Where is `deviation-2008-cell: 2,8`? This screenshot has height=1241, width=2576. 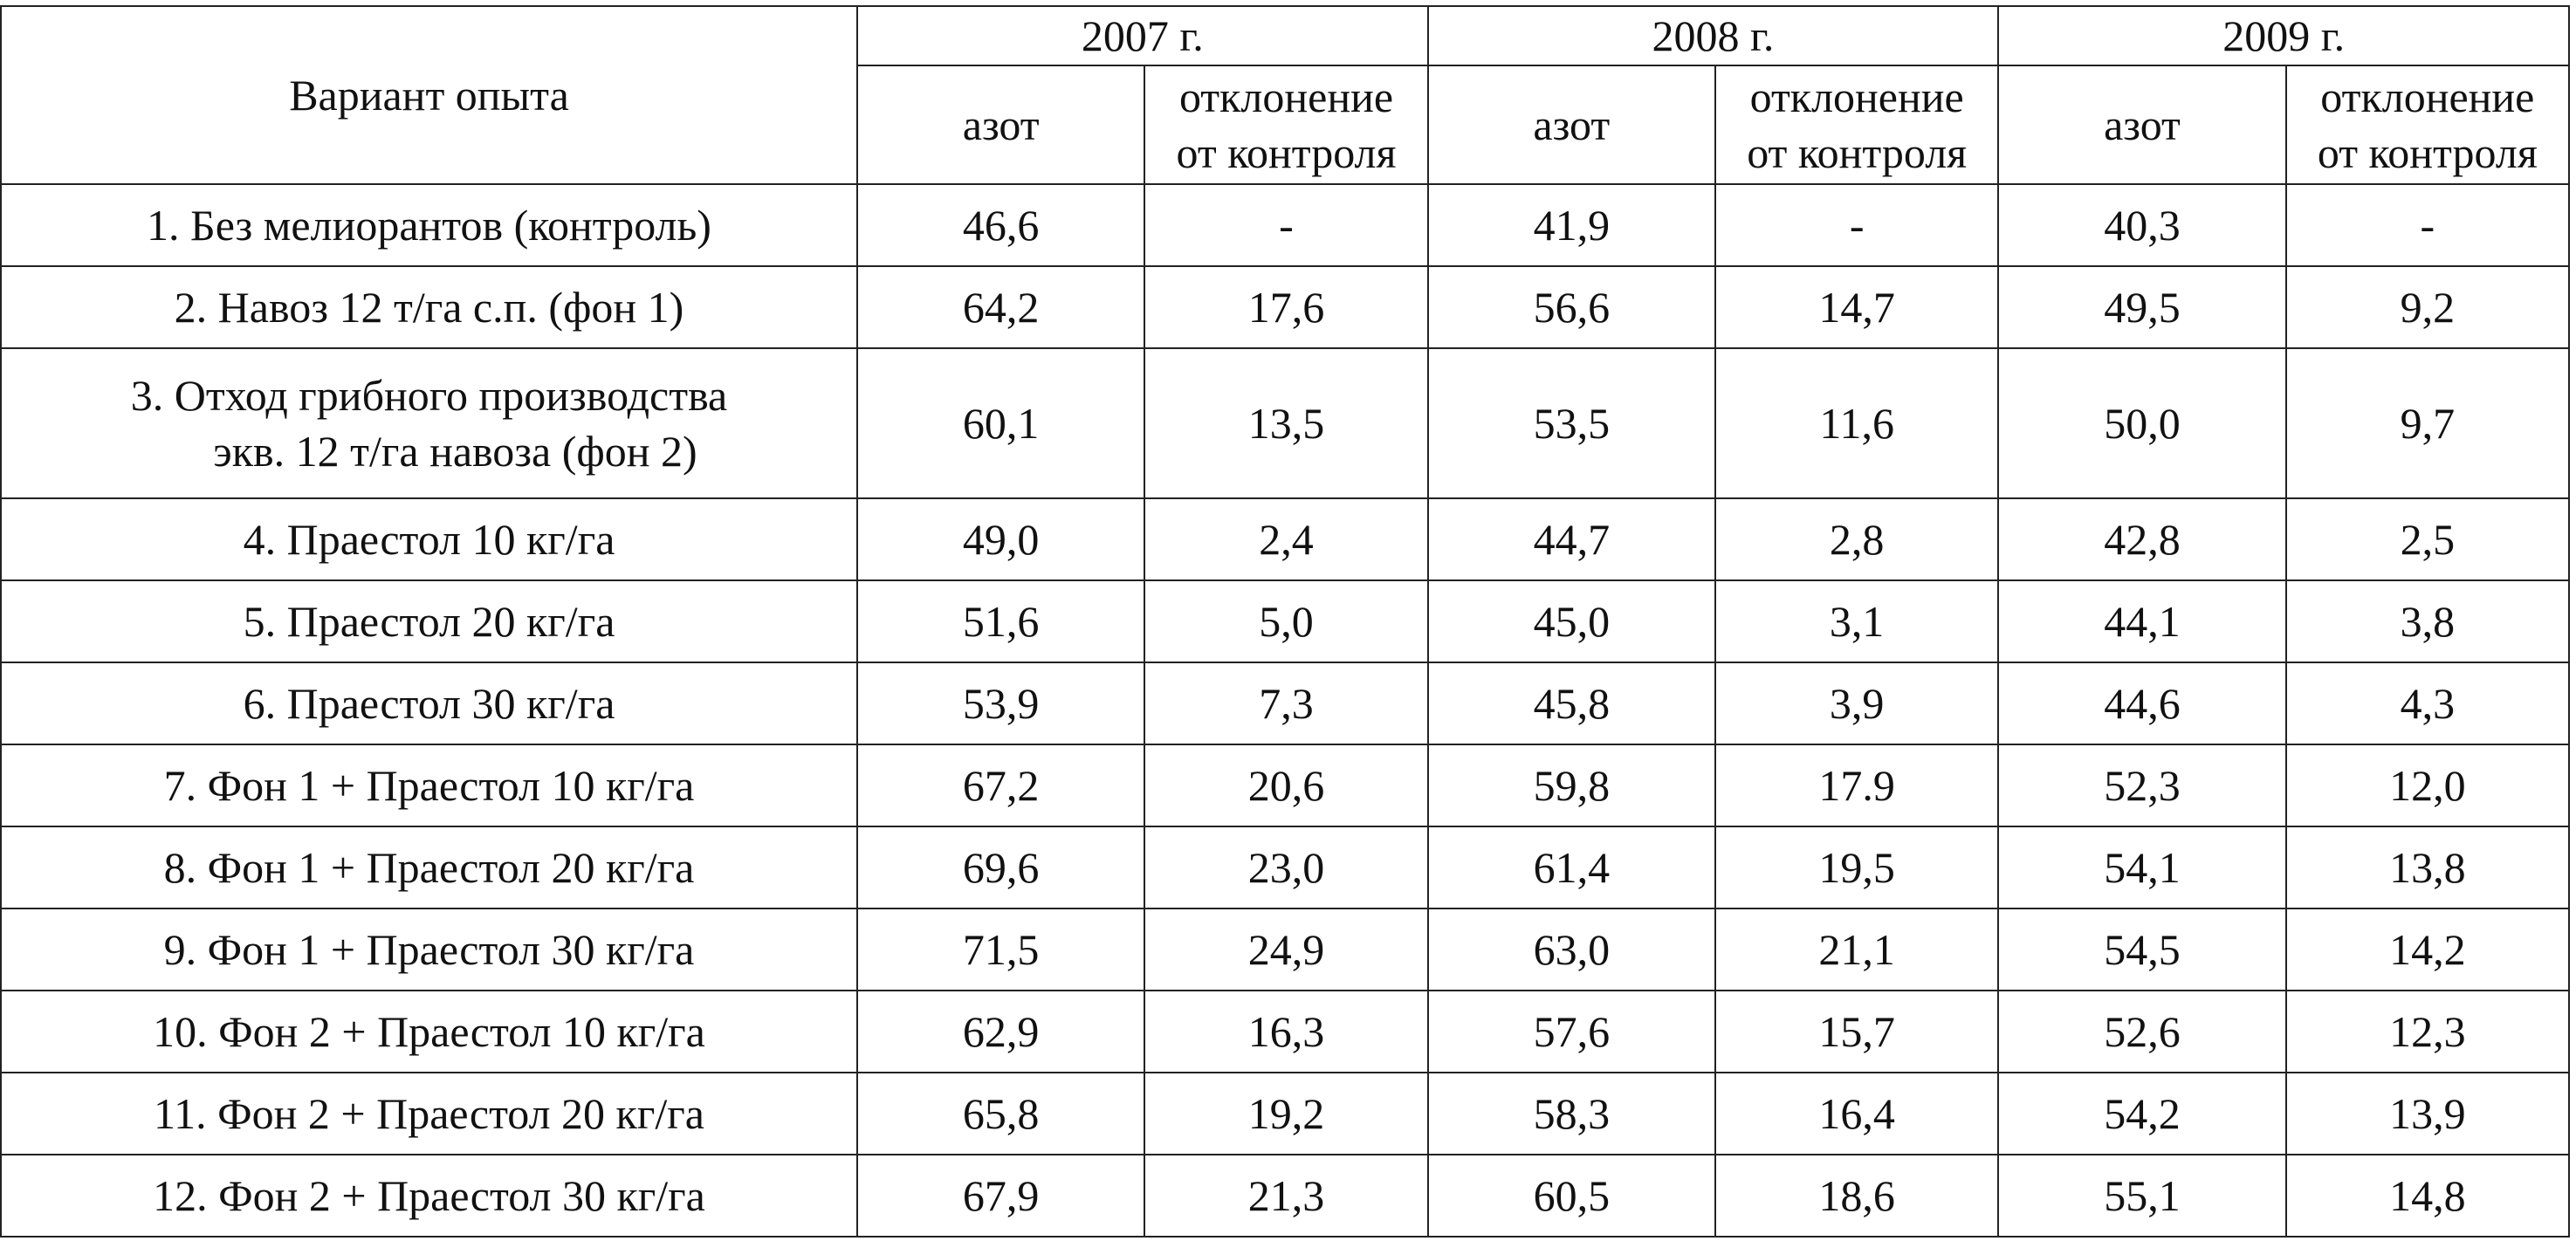
deviation-2008-cell: 2,8 is located at coordinates (1857, 539).